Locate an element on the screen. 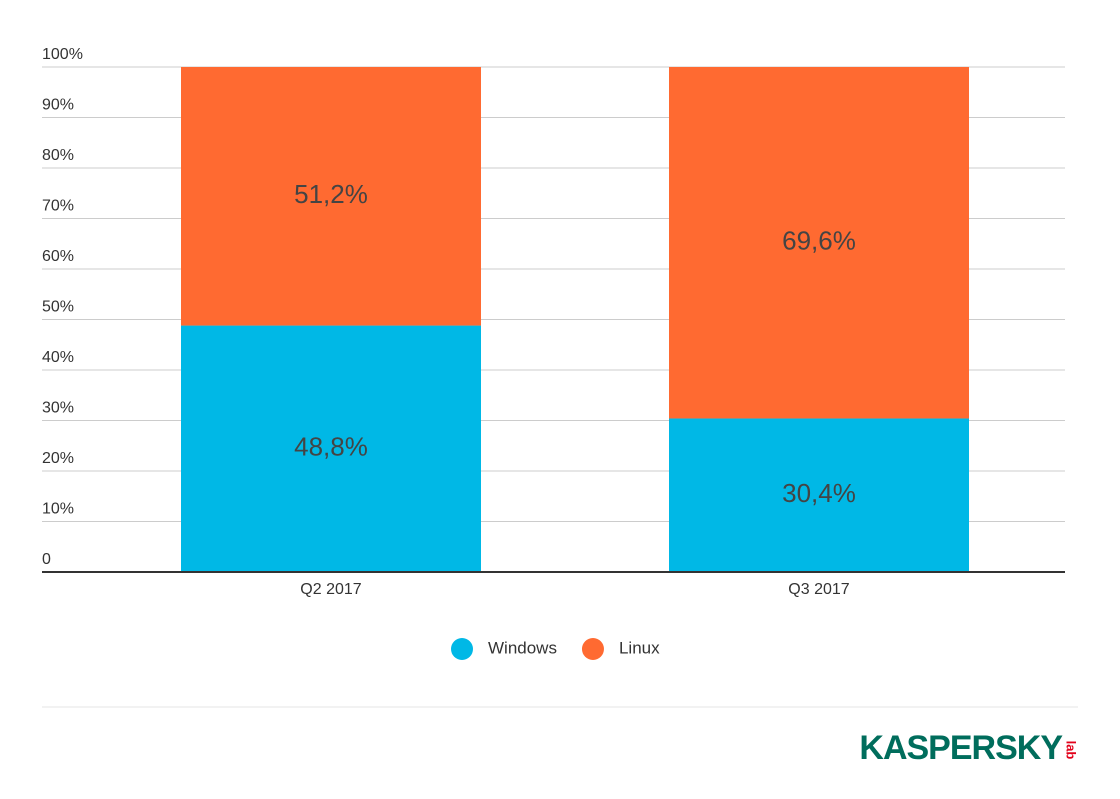 This screenshot has height=799, width=1120. y-tick-label: 10% is located at coordinates (58, 509).